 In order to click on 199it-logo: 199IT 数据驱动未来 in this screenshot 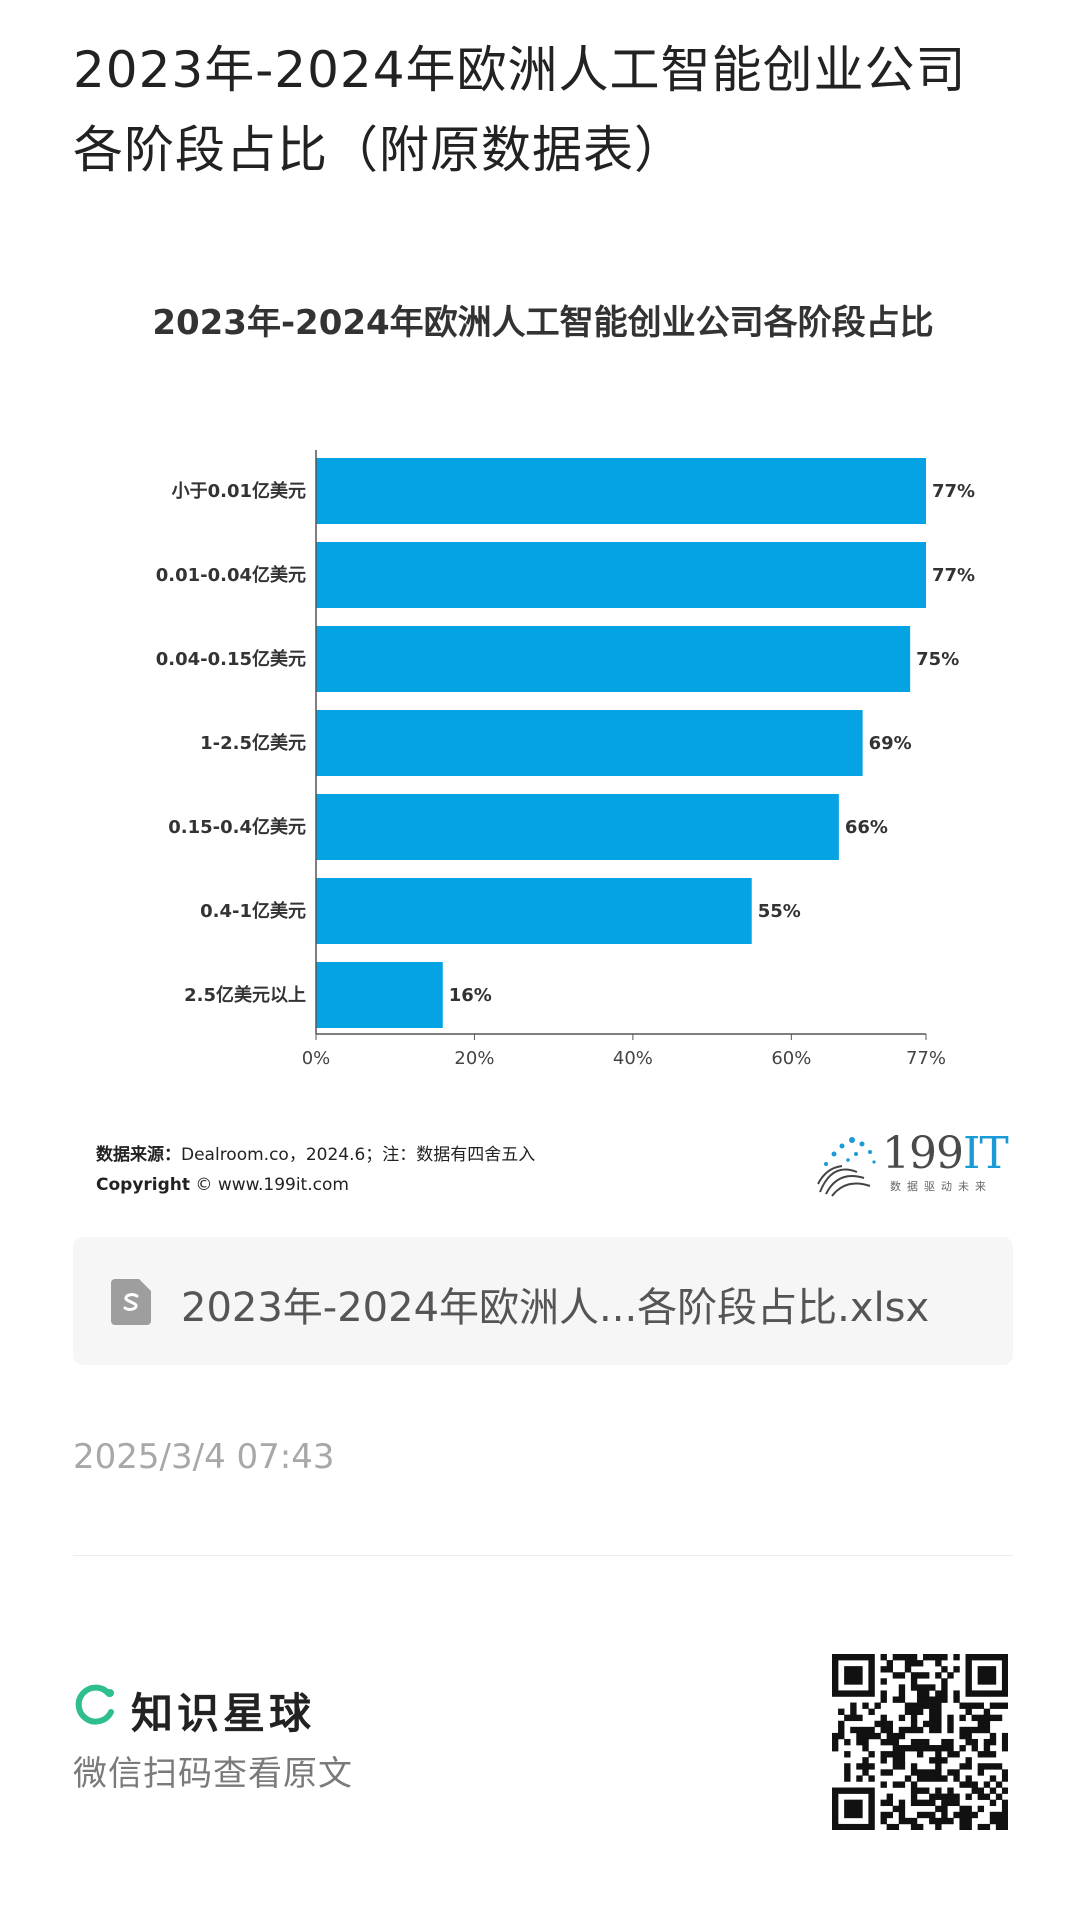, I will do `click(912, 1163)`.